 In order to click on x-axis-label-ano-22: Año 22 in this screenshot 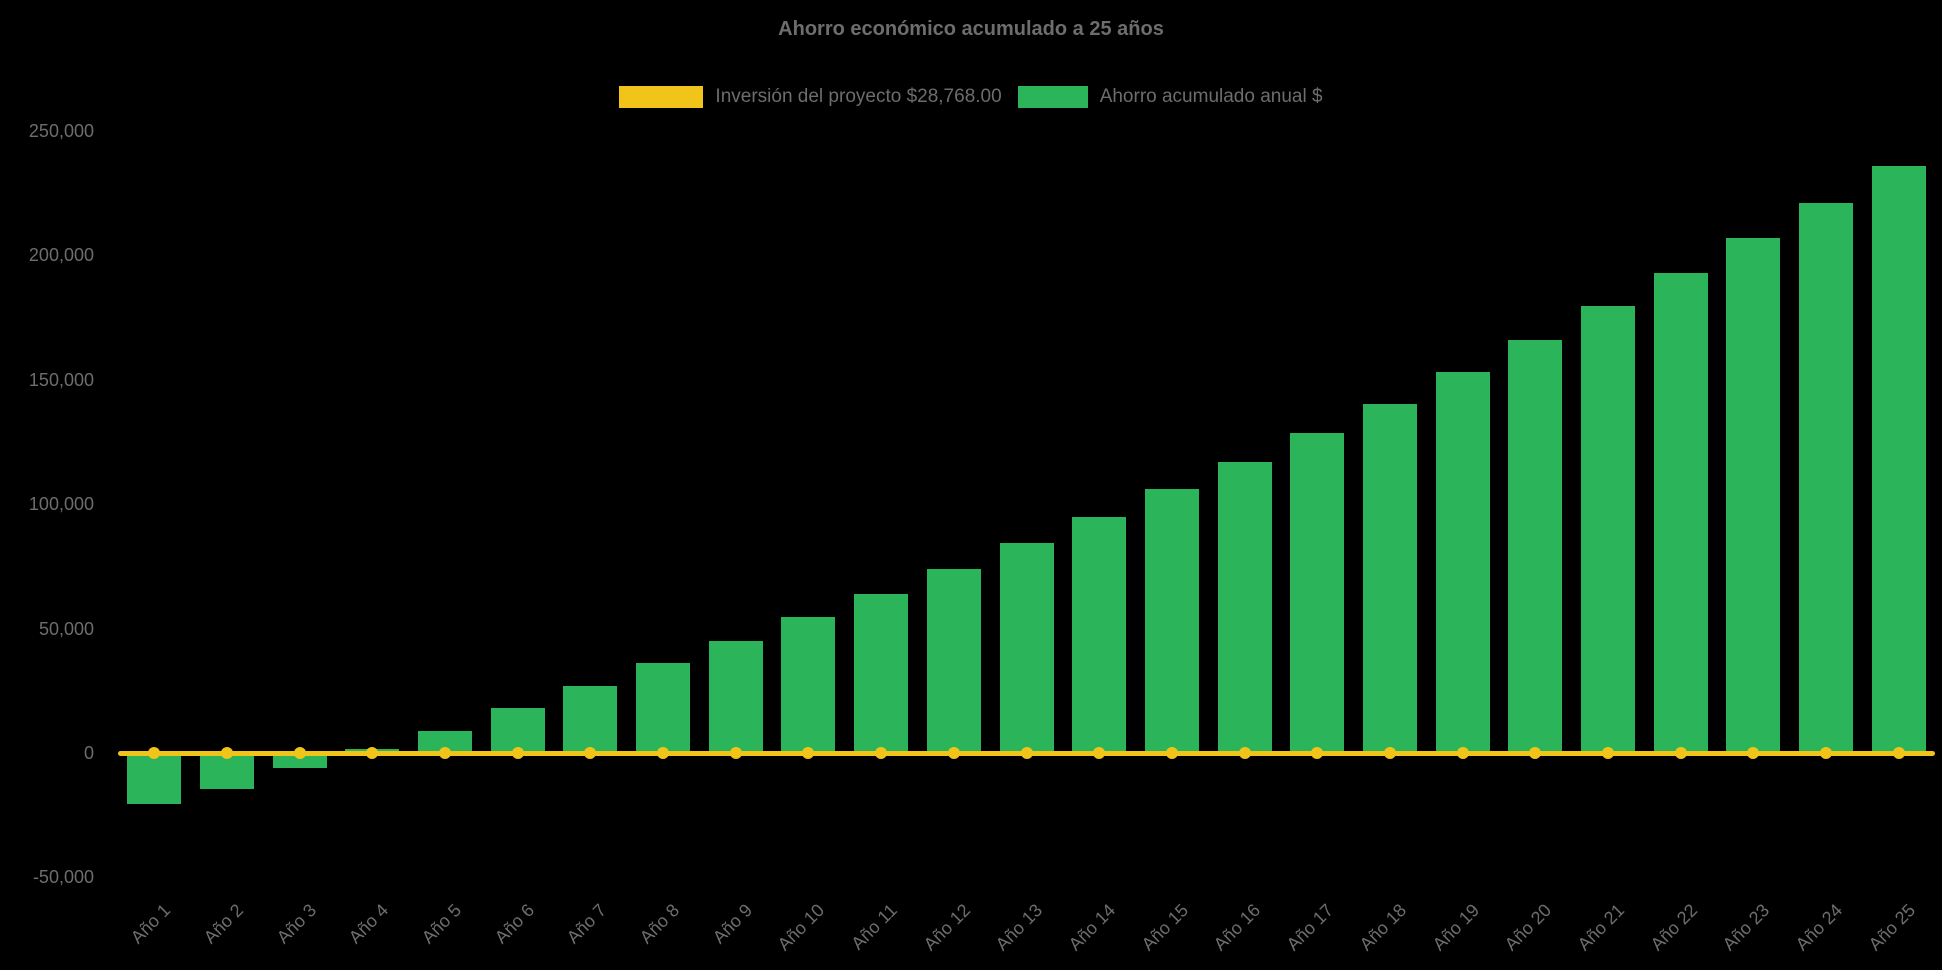, I will do `click(1673, 927)`.